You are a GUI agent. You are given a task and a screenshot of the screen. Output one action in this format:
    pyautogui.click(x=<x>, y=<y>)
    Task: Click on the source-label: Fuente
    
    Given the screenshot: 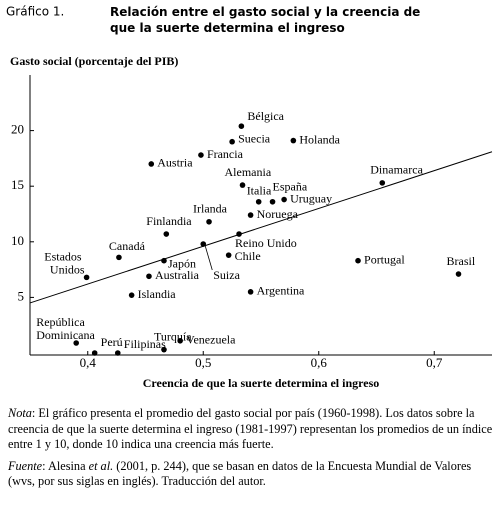 What is the action you would take?
    pyautogui.click(x=25, y=465)
    